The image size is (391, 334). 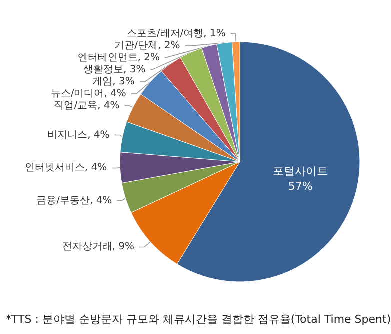 What do you see at coordinates (79, 135) in the screenshot?
I see `slice-label: 비지니스, 4%` at bounding box center [79, 135].